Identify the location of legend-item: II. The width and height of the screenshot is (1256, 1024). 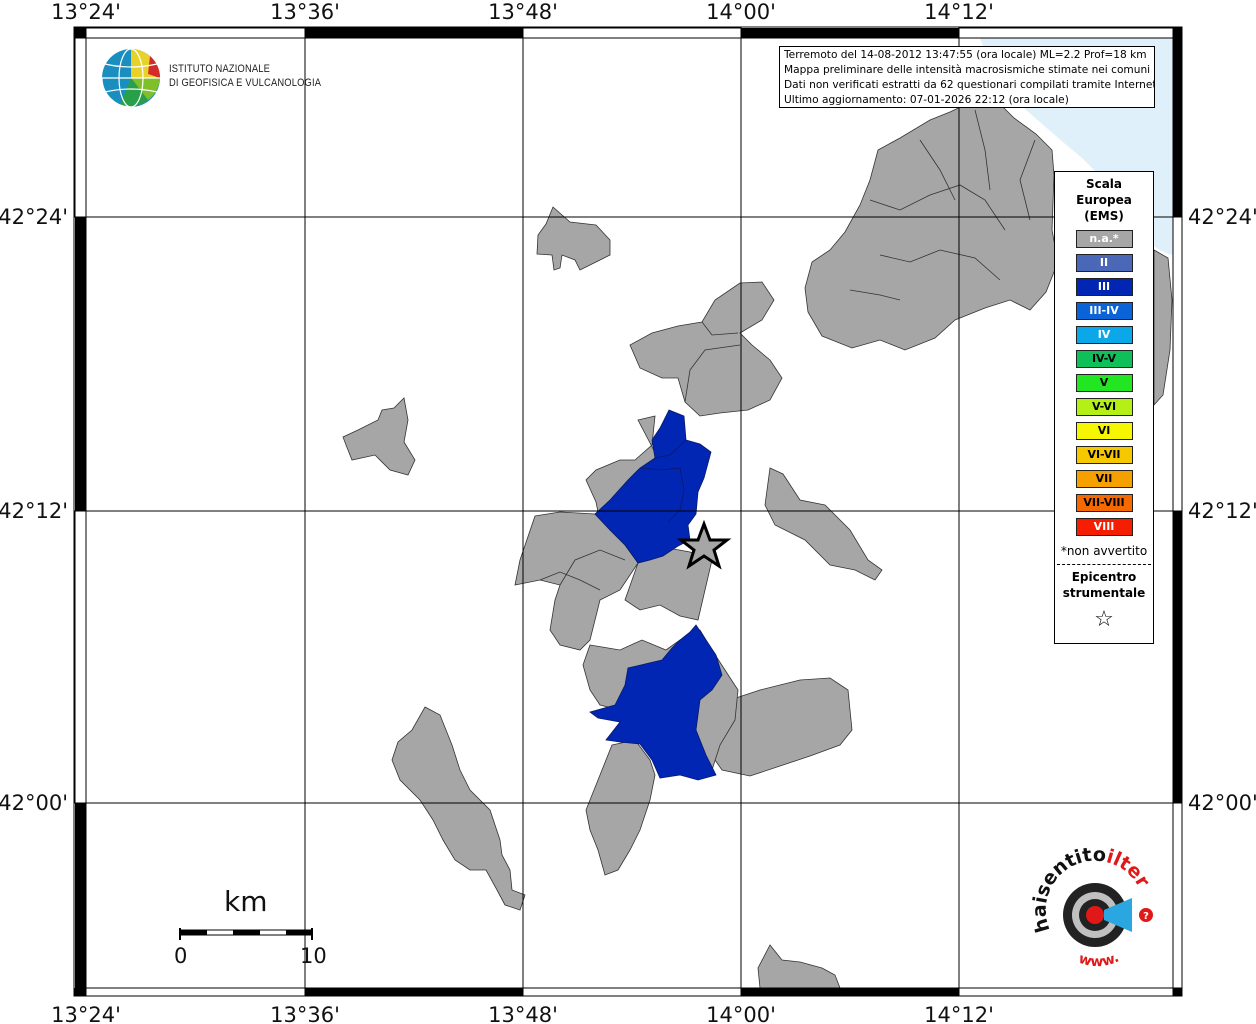
(1104, 263).